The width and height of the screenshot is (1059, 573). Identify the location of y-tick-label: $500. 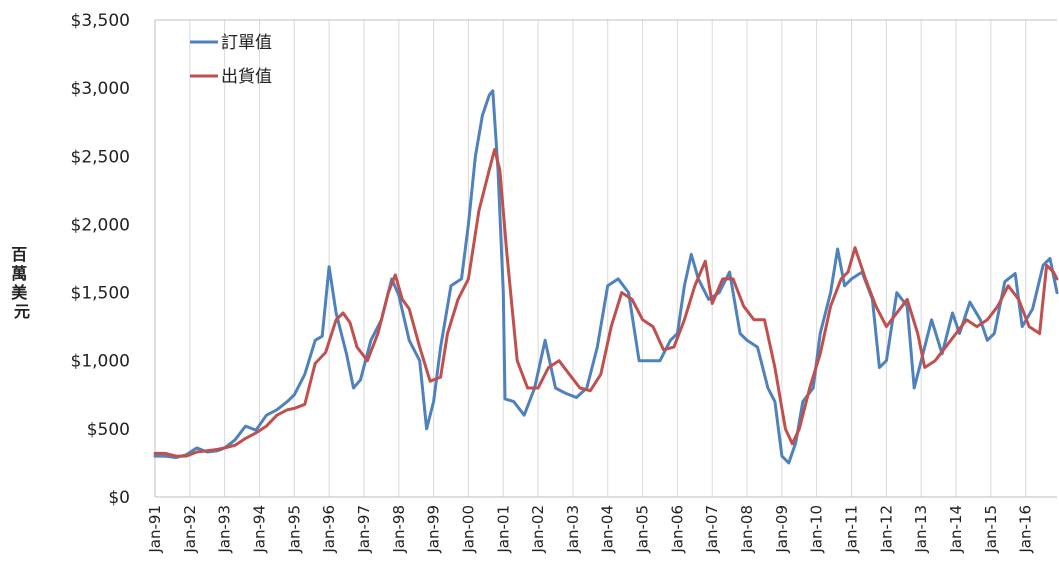
(108, 430).